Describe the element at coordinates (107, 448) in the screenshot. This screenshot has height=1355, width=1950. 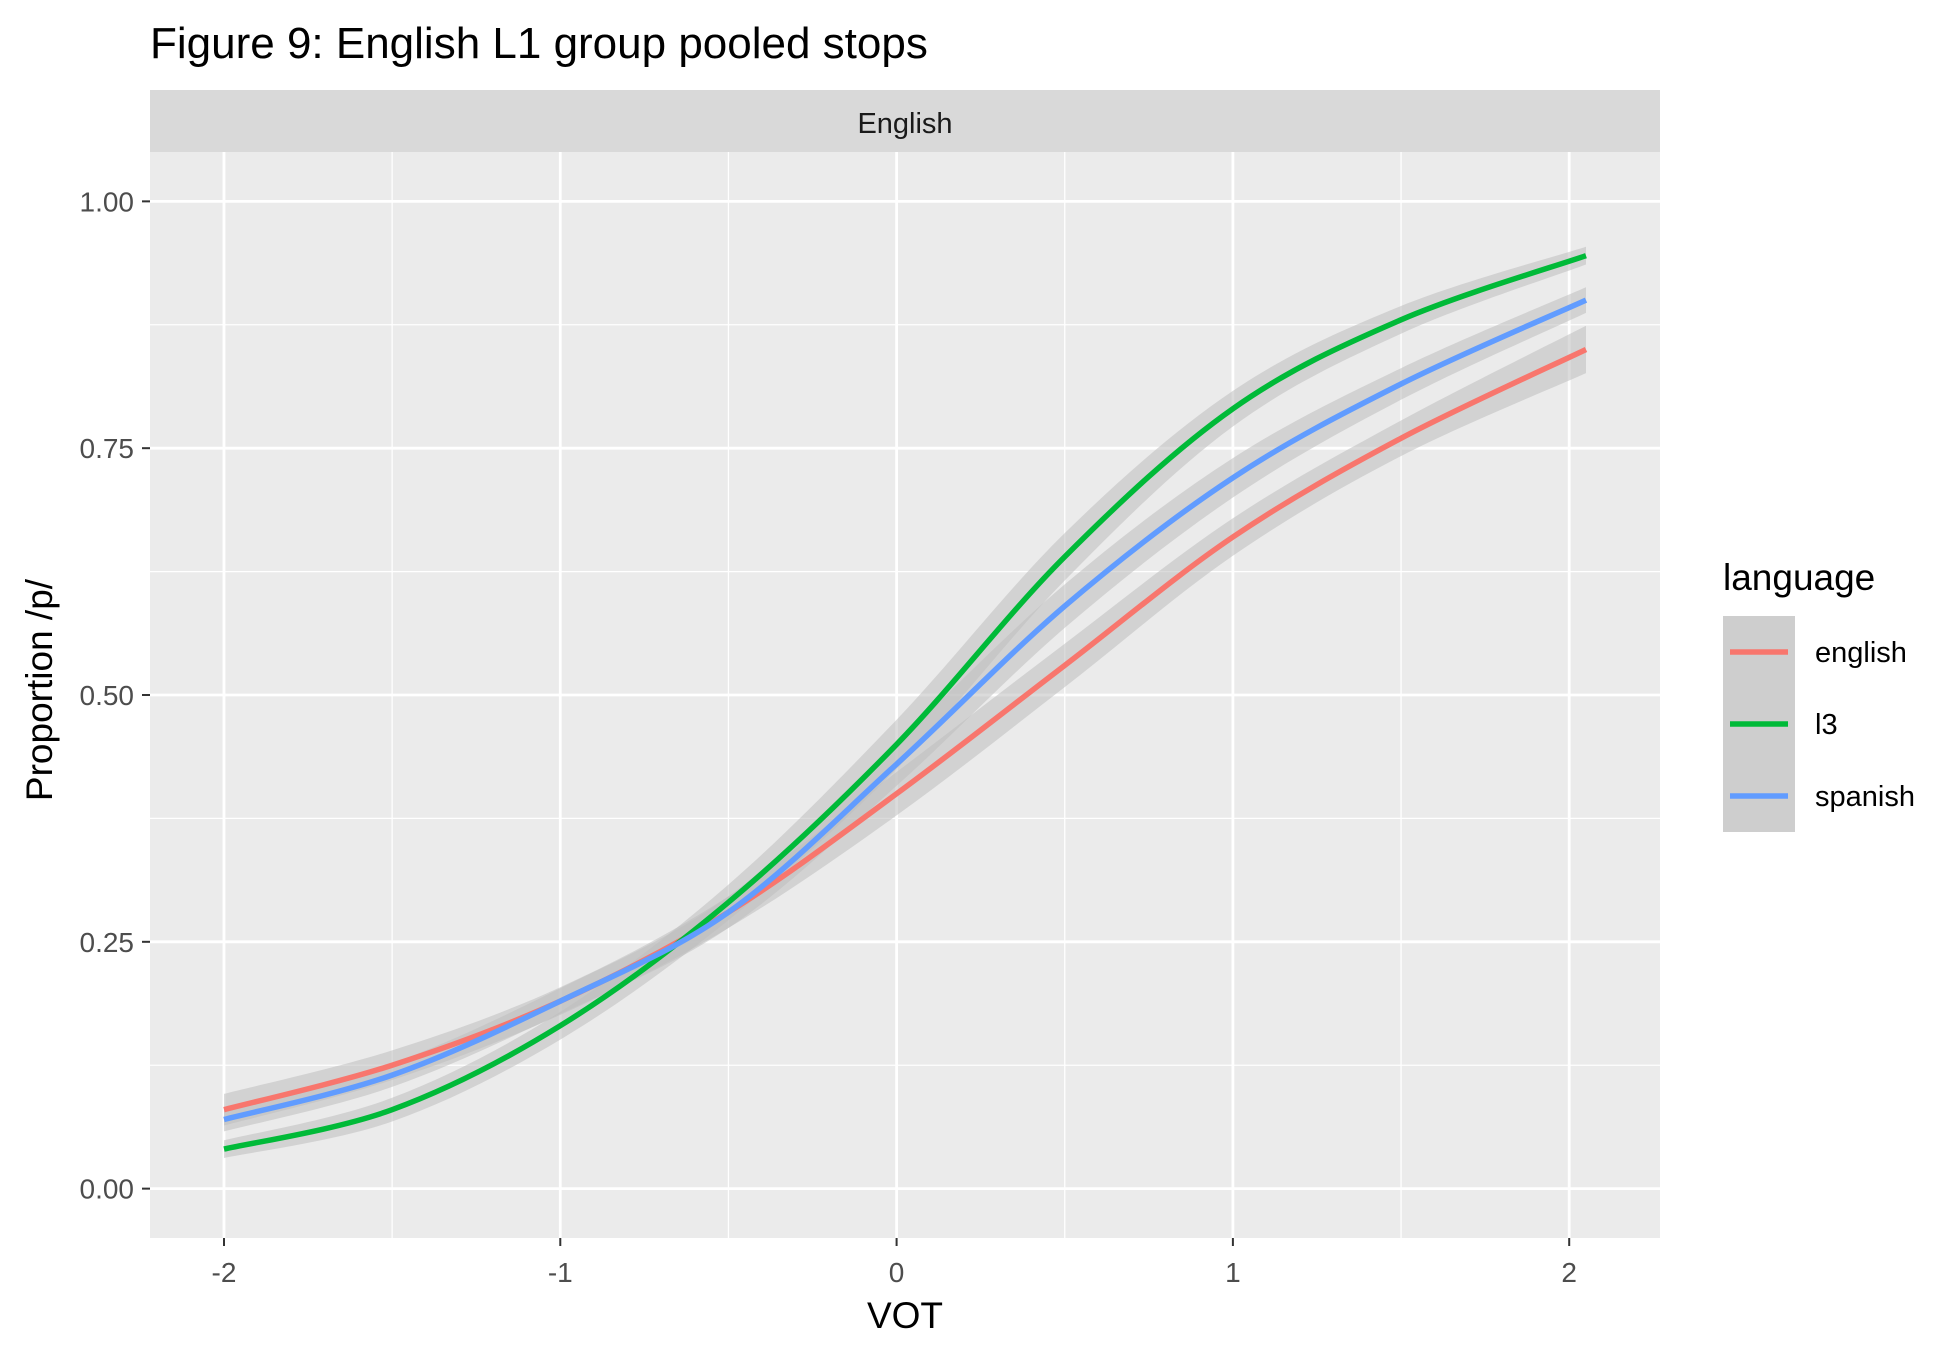
I see `y-tick-label: 0.75` at that location.